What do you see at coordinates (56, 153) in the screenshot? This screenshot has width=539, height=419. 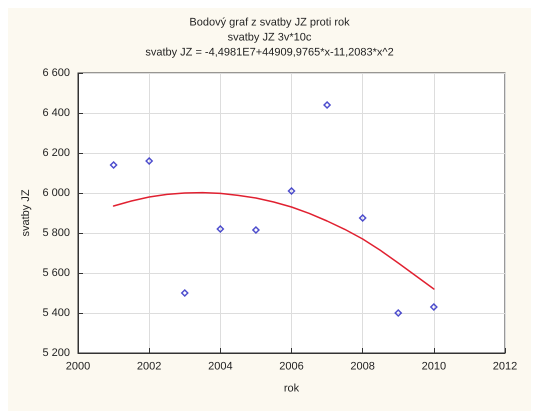 I see `y-tick-label: 6 200` at bounding box center [56, 153].